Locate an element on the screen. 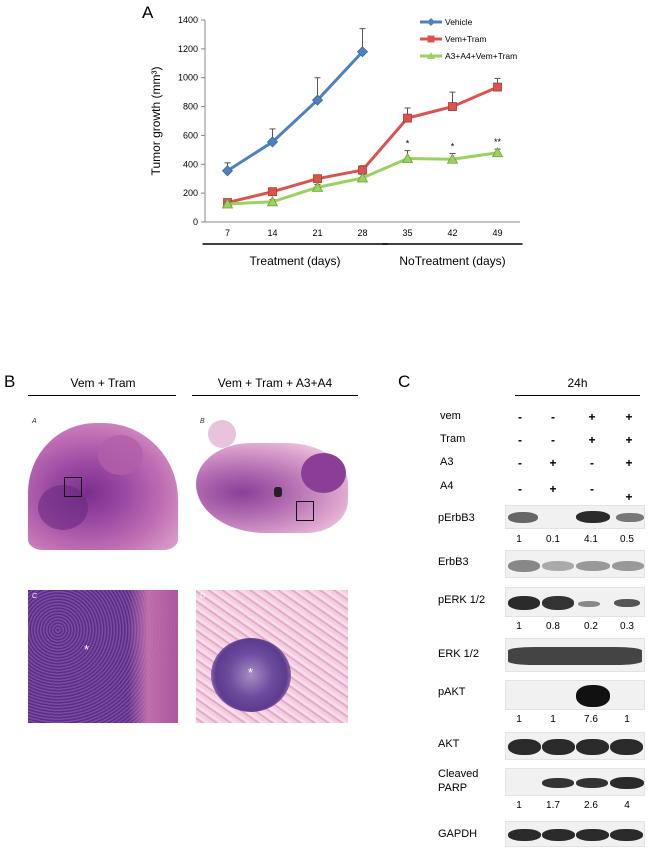 The height and width of the screenshot is (854, 650). y-tick-label: 0 is located at coordinates (195, 222).